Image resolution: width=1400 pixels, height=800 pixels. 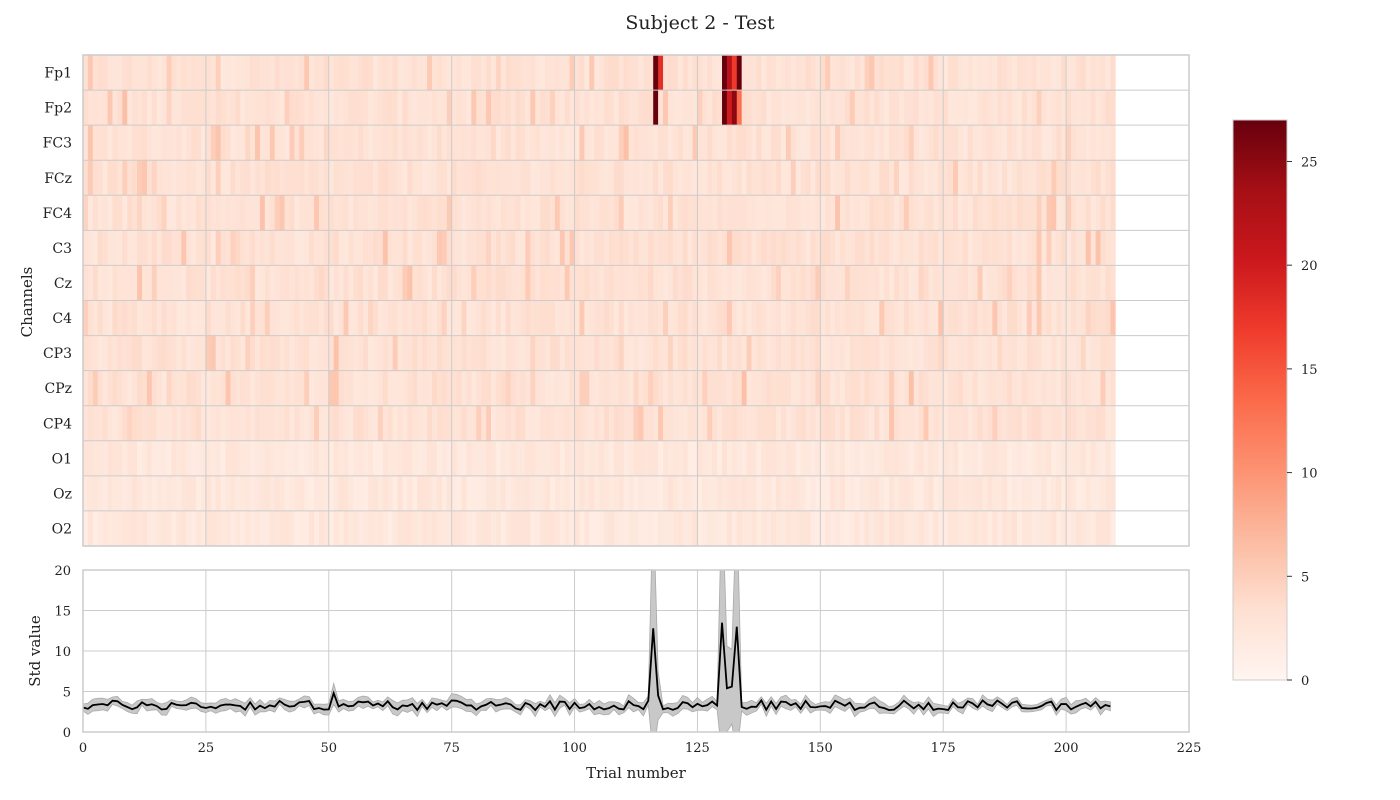 I want to click on channel-label: Oz, so click(x=62, y=494).